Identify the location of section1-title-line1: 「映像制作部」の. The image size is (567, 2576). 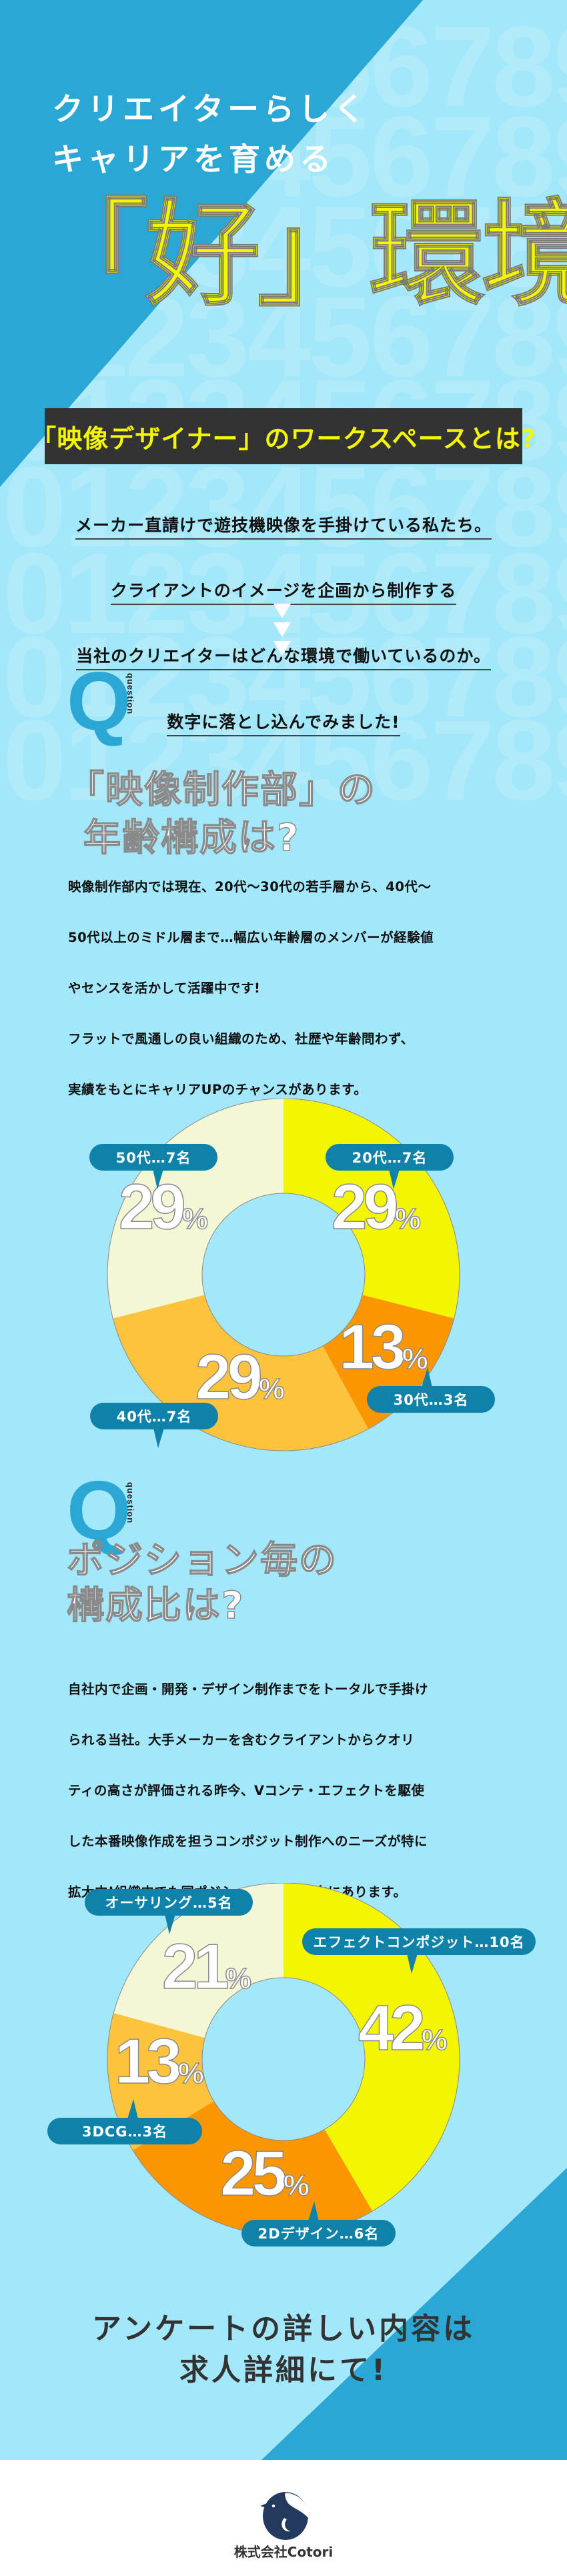
(221, 790).